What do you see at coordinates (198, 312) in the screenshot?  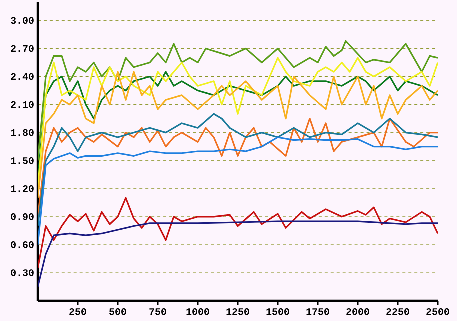 I see `x-tick-label: 1000` at bounding box center [198, 312].